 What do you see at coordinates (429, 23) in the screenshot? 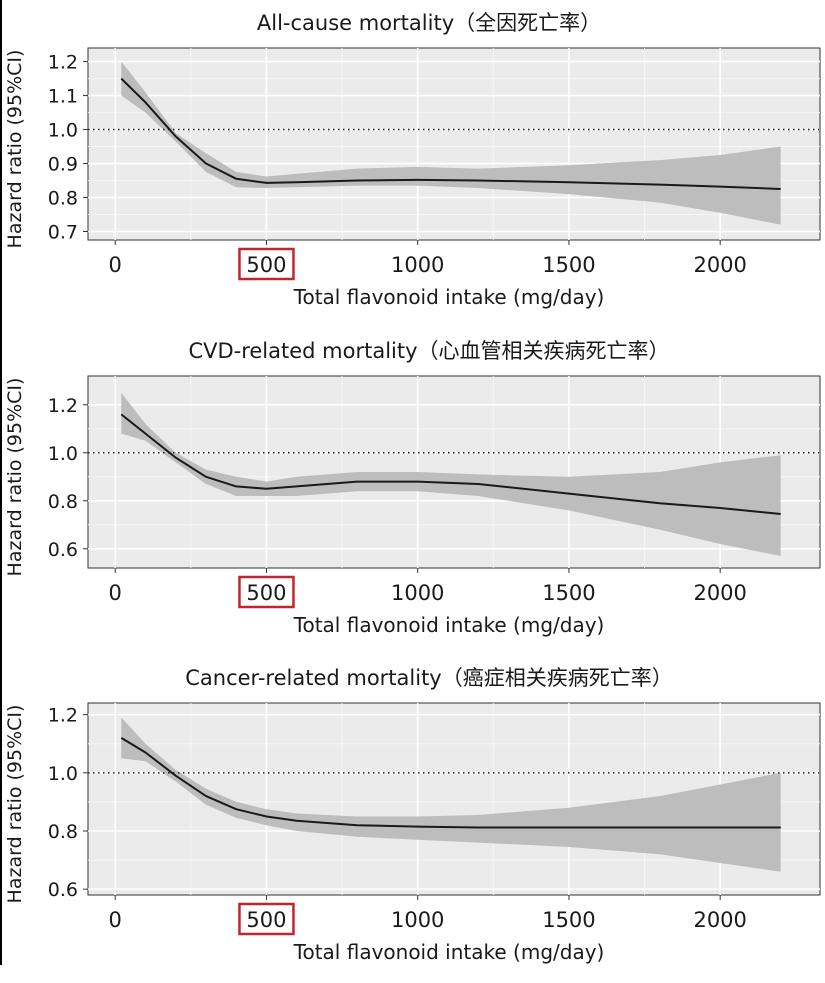
I see `chart-title: All-cause mortality（全因死亡率）` at bounding box center [429, 23].